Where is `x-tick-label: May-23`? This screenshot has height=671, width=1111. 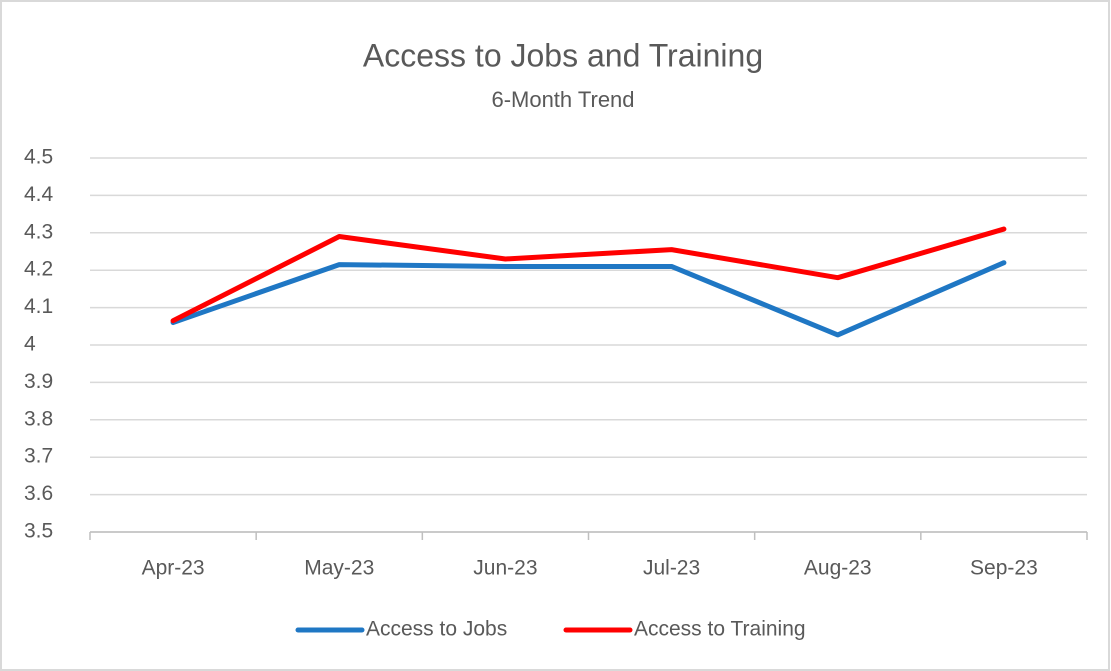 x-tick-label: May-23 is located at coordinates (339, 568).